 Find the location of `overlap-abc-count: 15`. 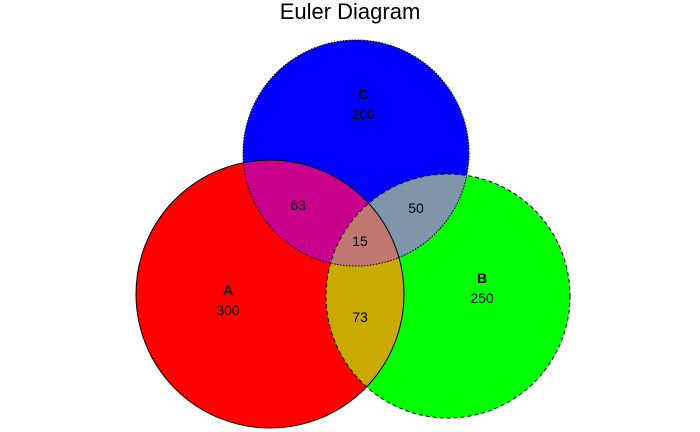

overlap-abc-count: 15 is located at coordinates (360, 241).